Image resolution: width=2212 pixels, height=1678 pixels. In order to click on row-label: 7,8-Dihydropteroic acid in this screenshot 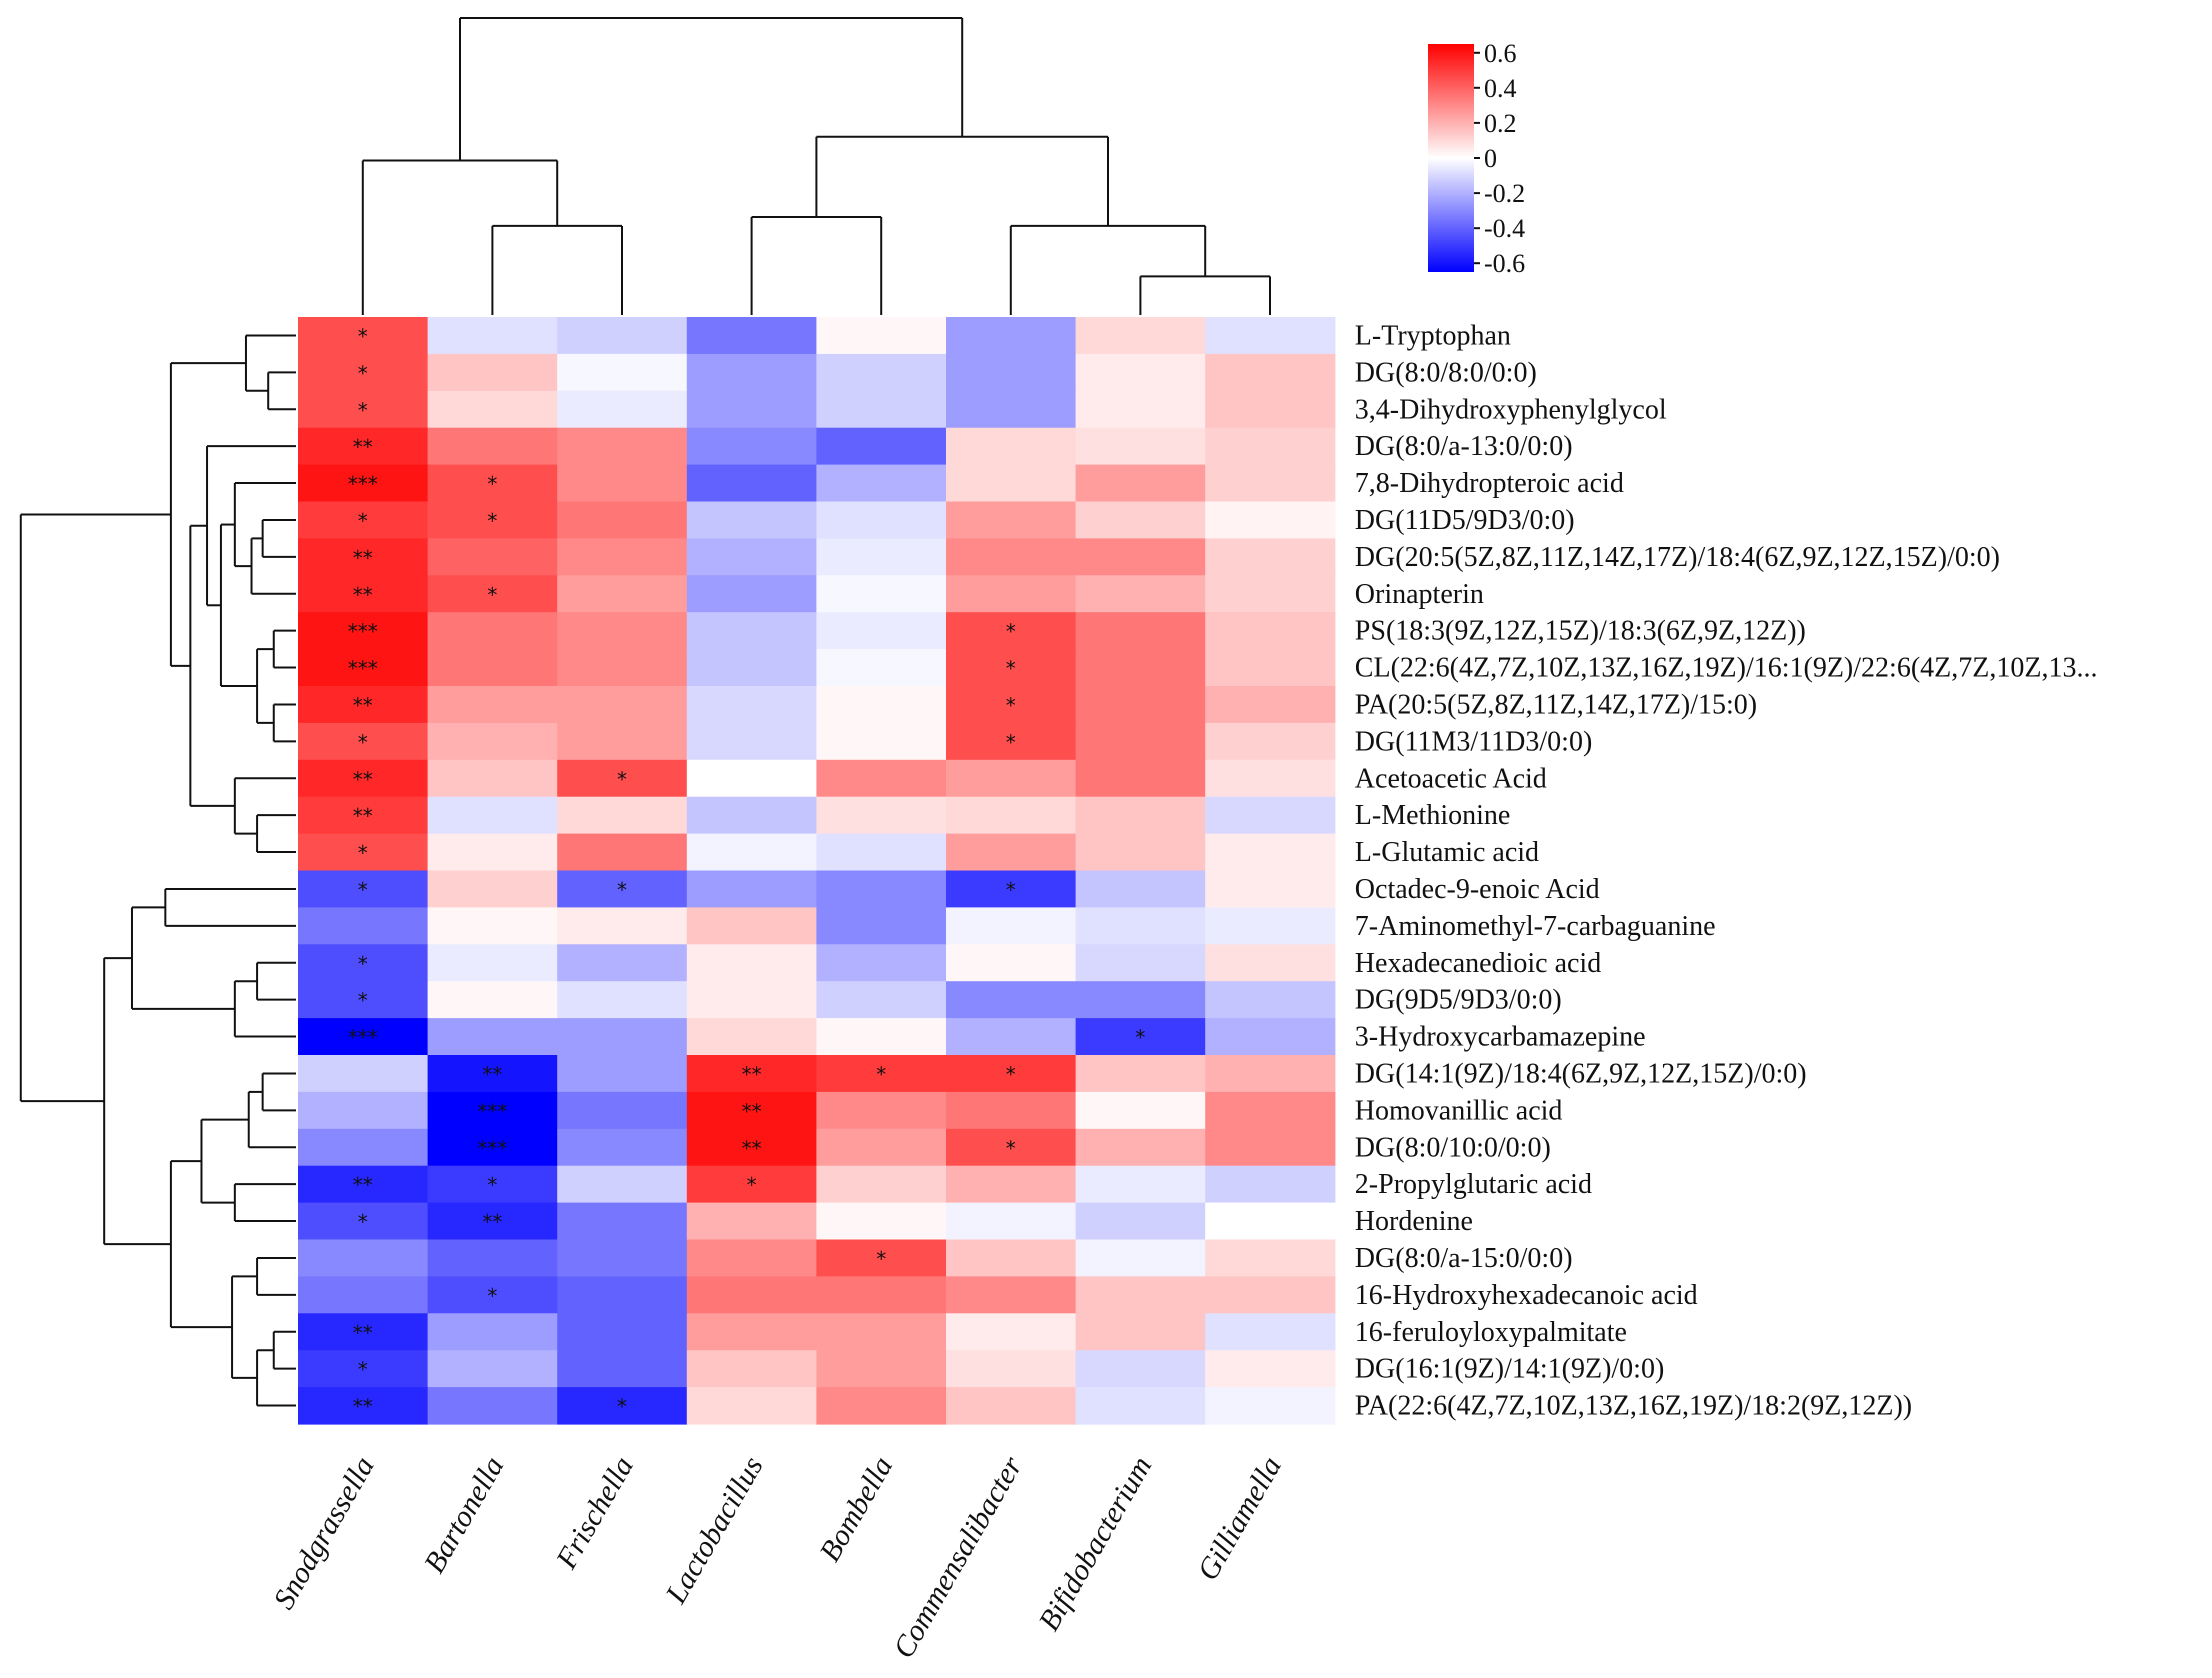, I will do `click(1489, 483)`.